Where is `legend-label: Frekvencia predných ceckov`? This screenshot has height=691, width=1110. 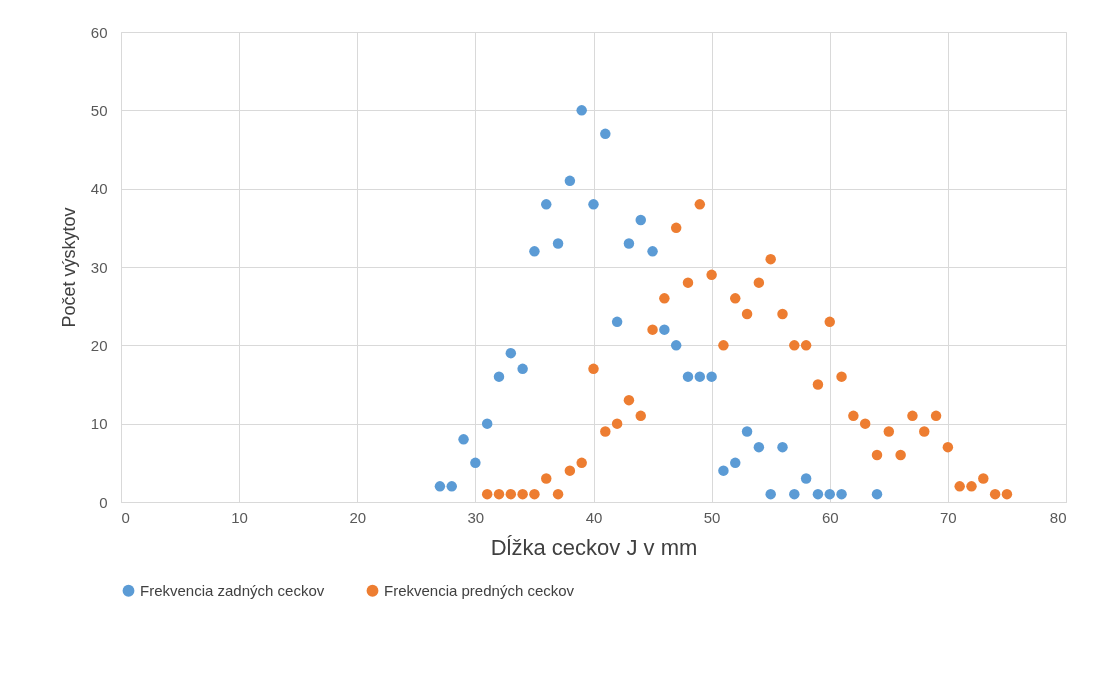 legend-label: Frekvencia predných ceckov is located at coordinates (479, 590).